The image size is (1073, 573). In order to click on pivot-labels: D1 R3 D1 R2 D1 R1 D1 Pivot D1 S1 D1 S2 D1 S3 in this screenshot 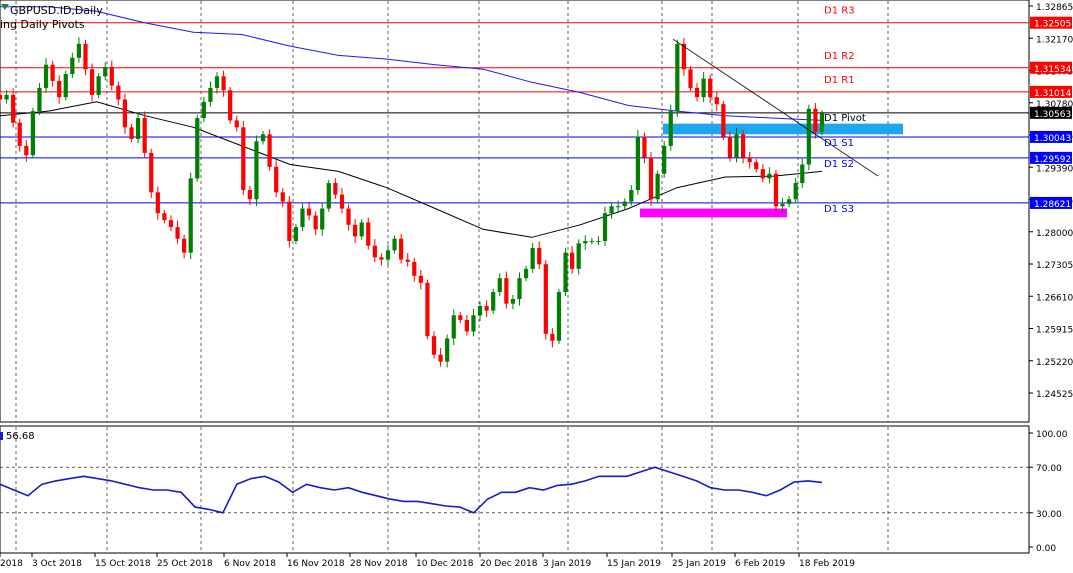, I will do `click(845, 110)`.